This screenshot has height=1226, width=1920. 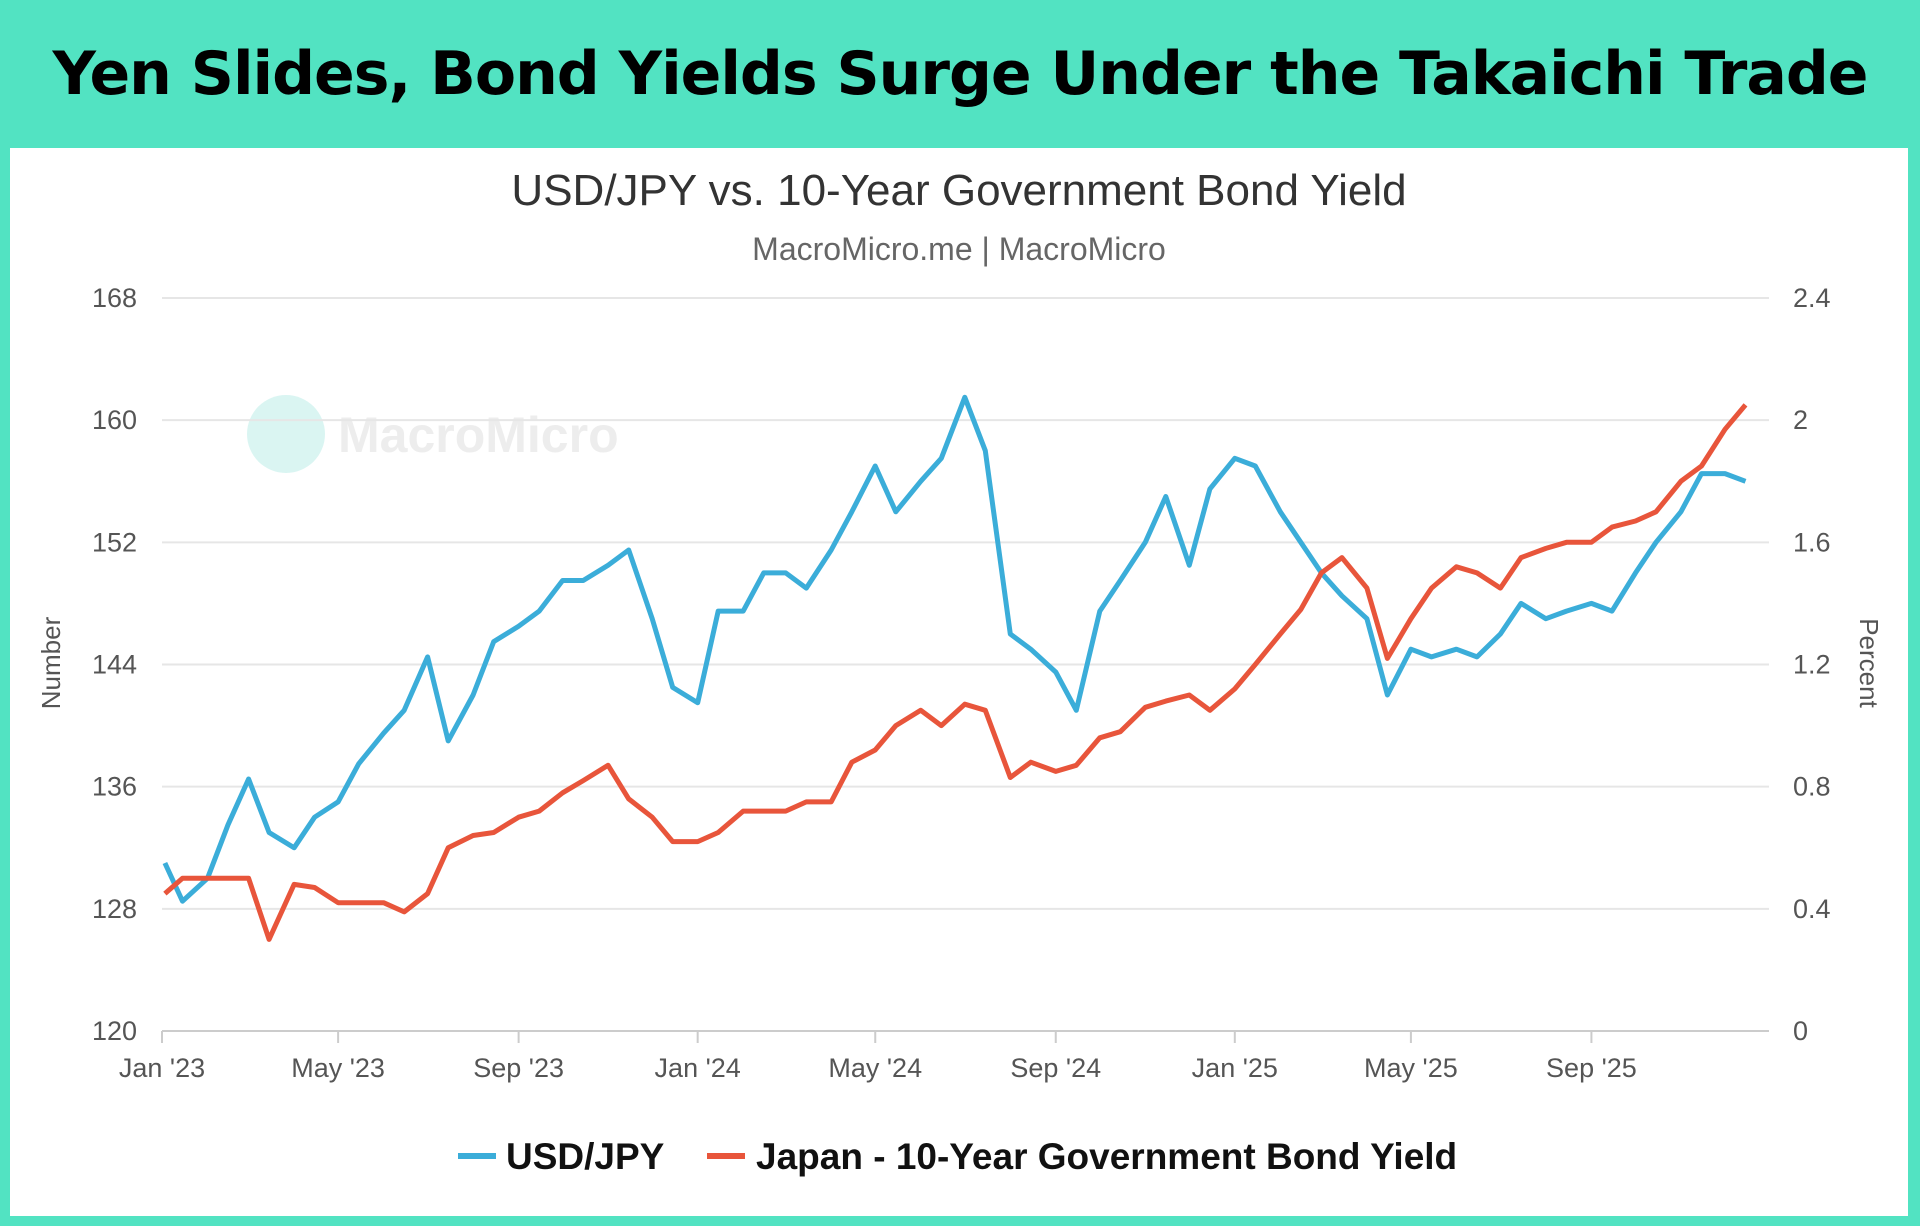 What do you see at coordinates (1812, 665) in the screenshot?
I see `y-right-tick-label: 1.2` at bounding box center [1812, 665].